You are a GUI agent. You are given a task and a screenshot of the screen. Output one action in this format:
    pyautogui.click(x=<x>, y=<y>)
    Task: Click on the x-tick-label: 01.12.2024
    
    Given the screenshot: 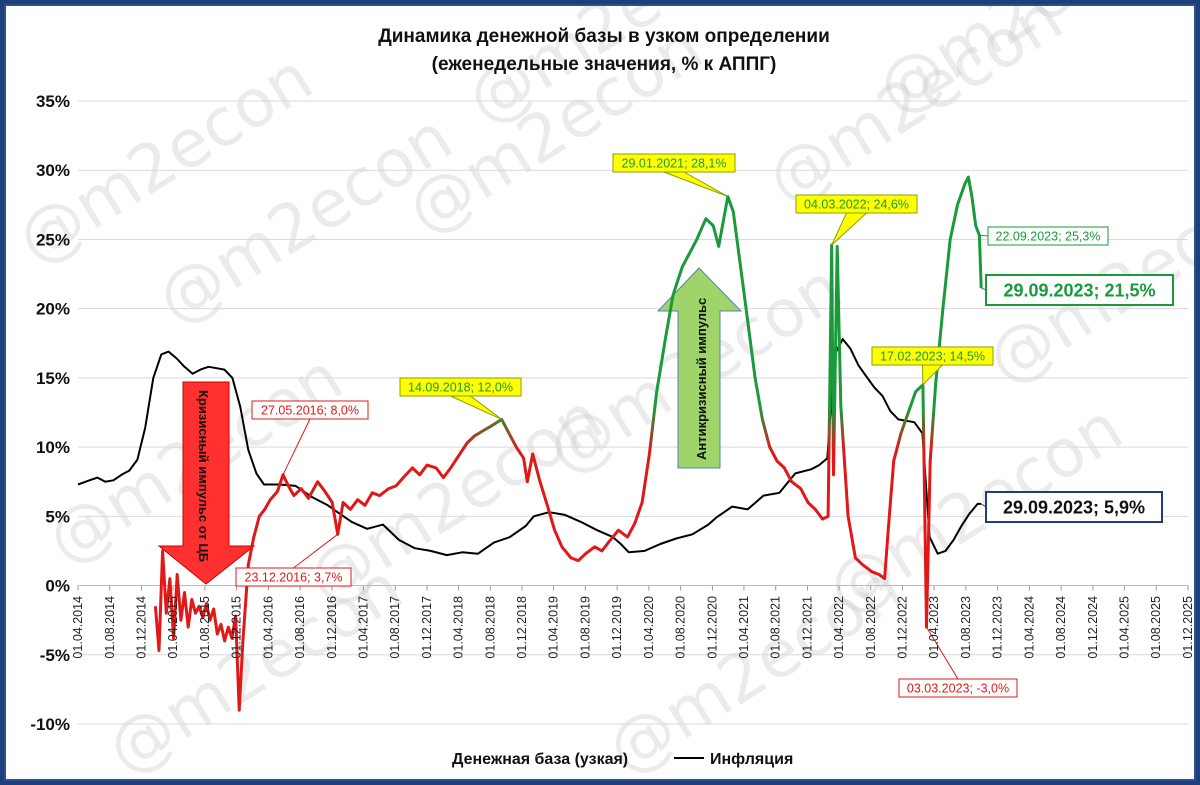 What is the action you would take?
    pyautogui.click(x=1093, y=627)
    